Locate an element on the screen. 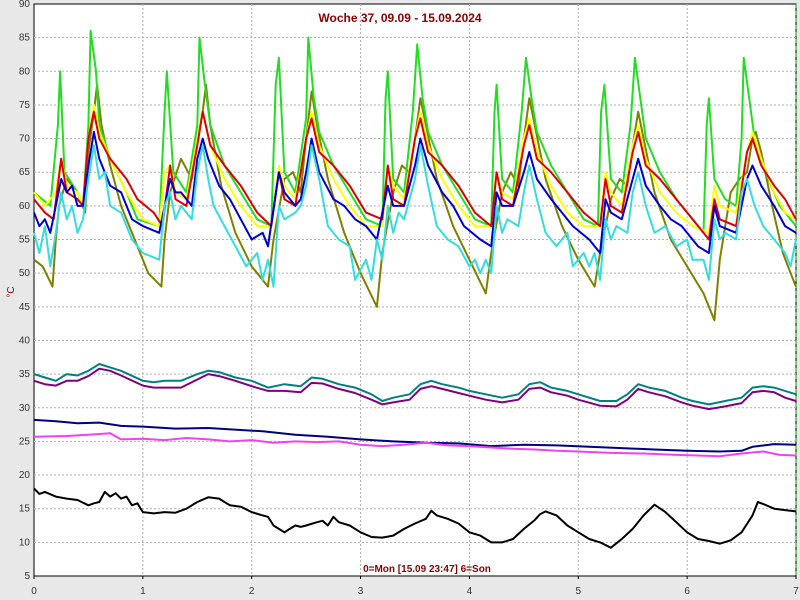 The image size is (800, 600). y-axis-label: °C is located at coordinates (11, 291).